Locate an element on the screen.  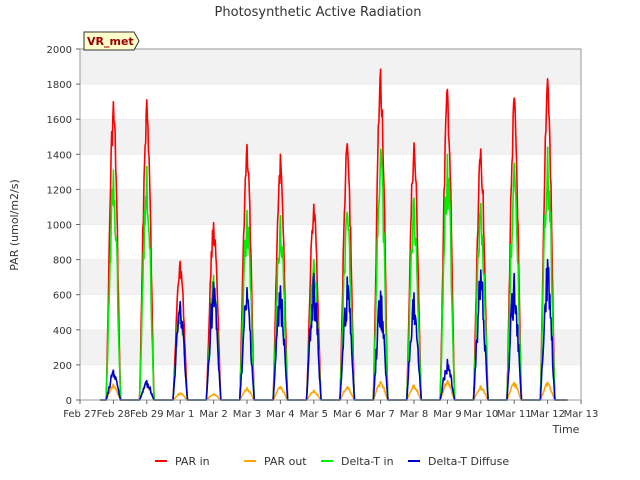
x-tick-label: Mar 6 is located at coordinates (347, 414).